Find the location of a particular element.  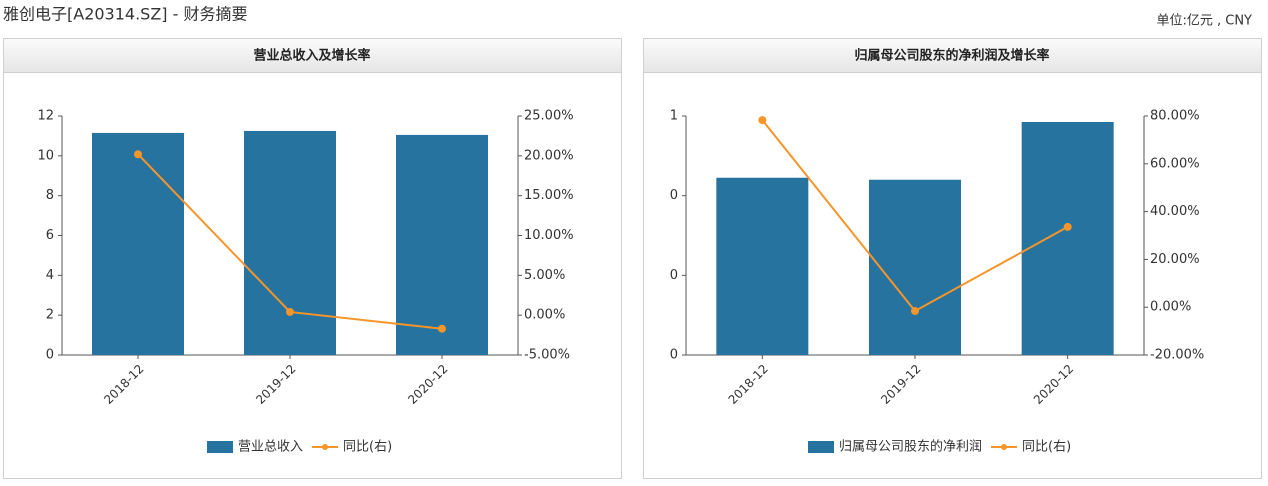

y2-tick-label: 60.00% is located at coordinates (1175, 163).